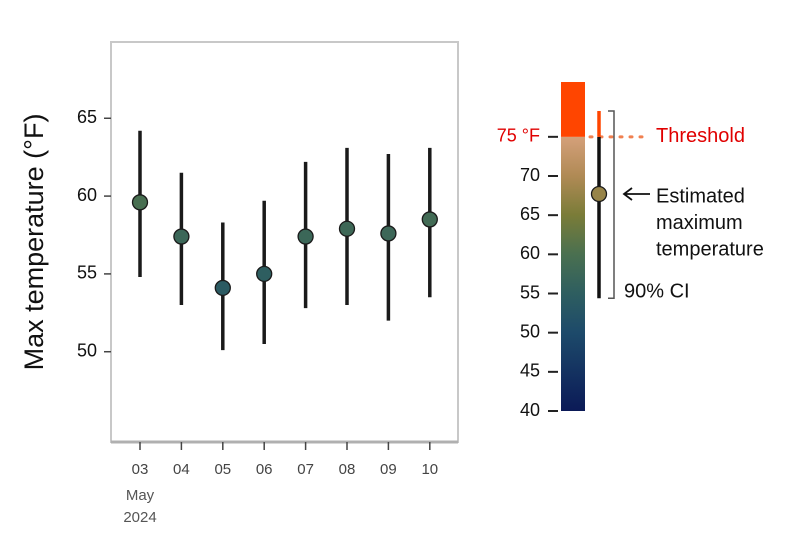  What do you see at coordinates (429, 469) in the screenshot?
I see `x-tick-label: 10` at bounding box center [429, 469].